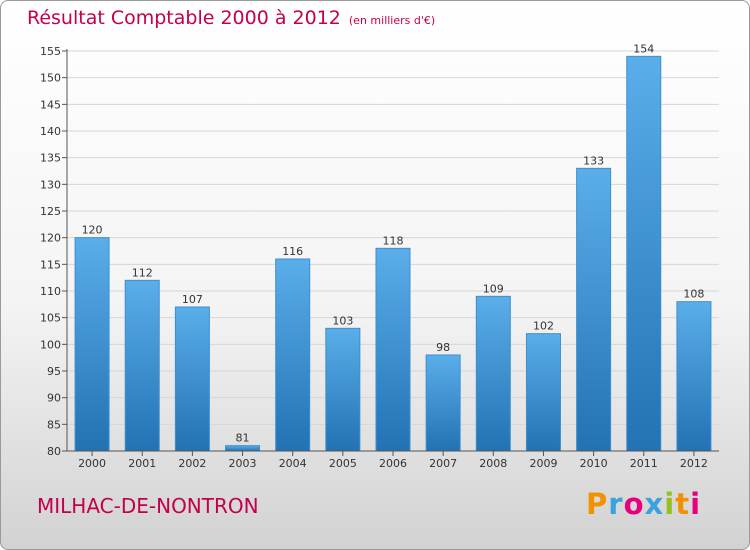 This screenshot has width=750, height=550. I want to click on title-text: Résultat Comptable 2000 à 2012, so click(184, 18).